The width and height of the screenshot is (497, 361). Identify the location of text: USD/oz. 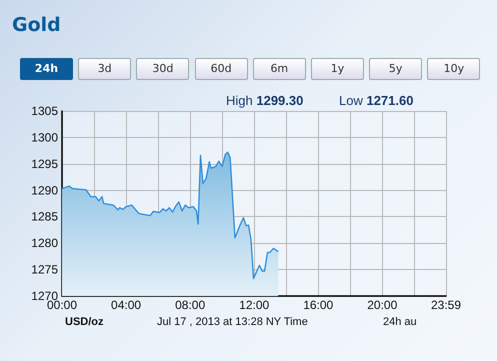
(84, 322).